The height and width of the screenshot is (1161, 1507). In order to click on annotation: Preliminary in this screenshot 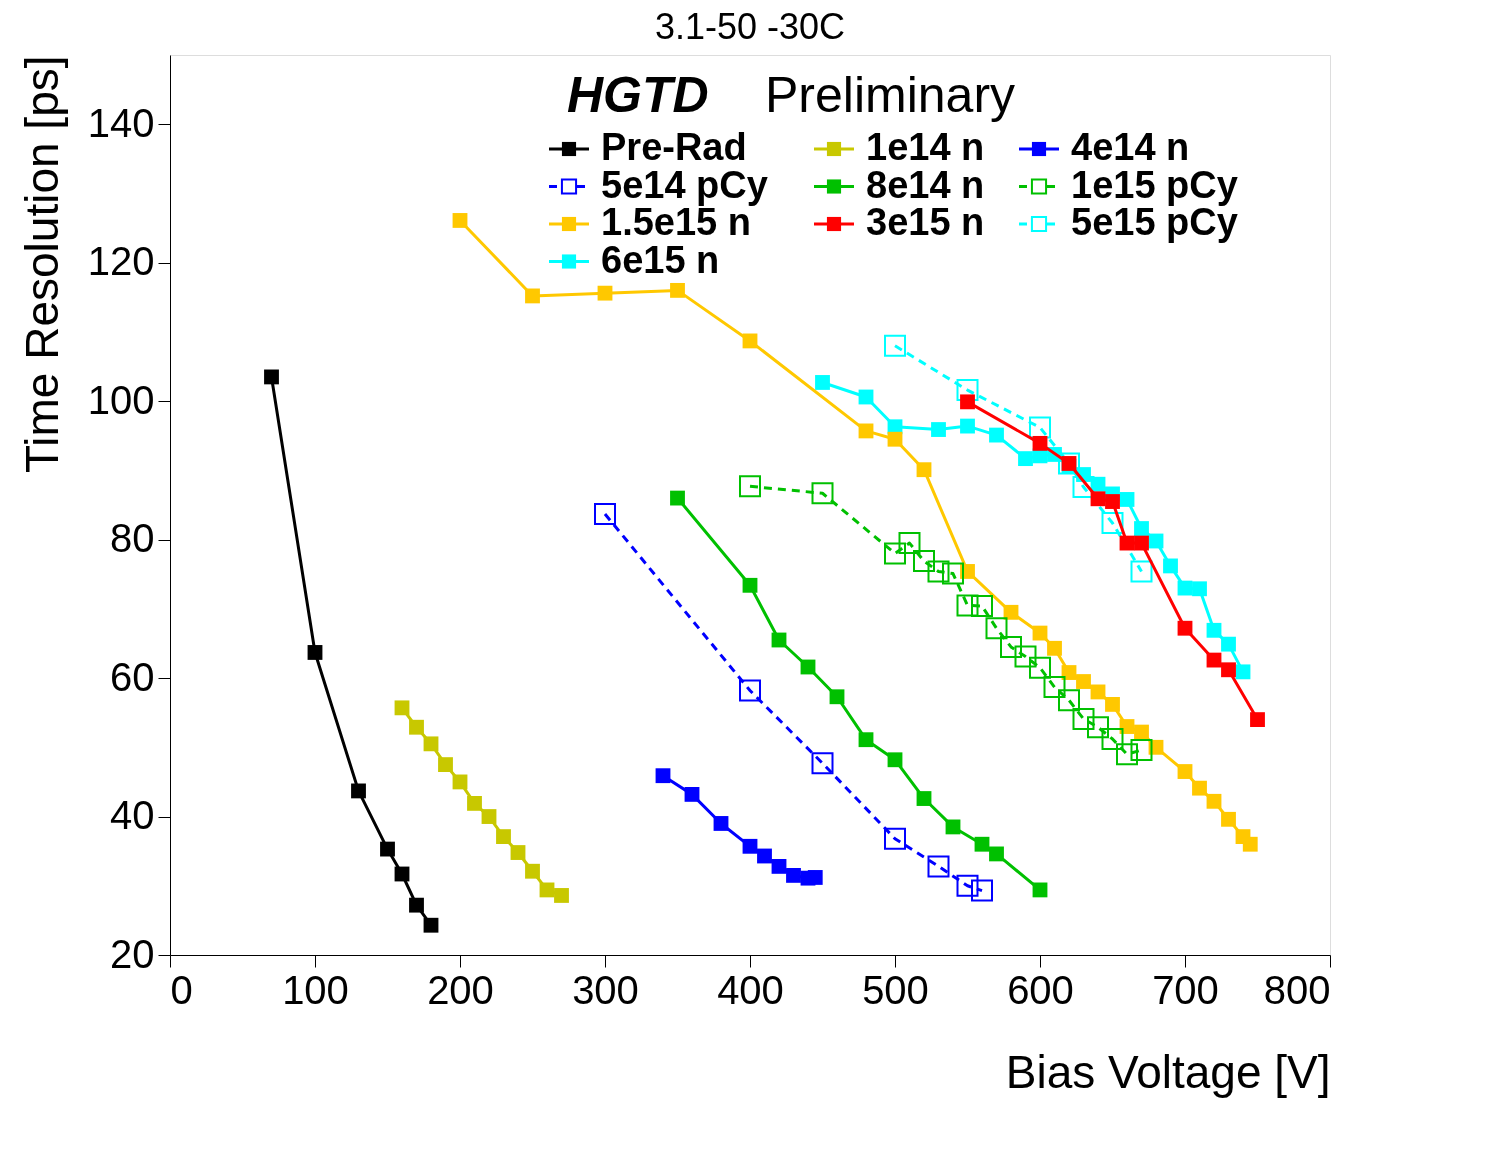, I will do `click(890, 95)`.